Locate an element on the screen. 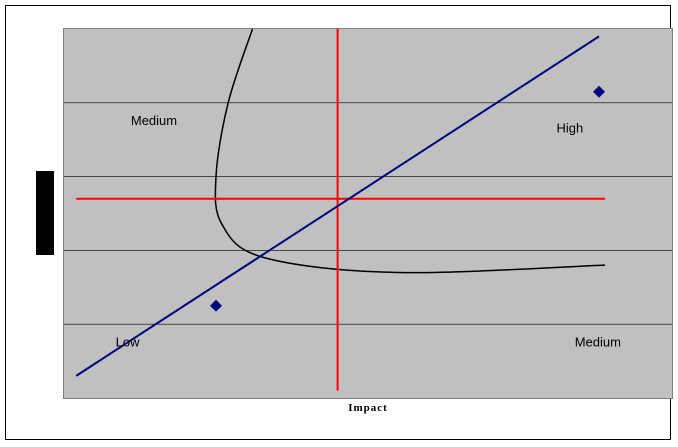 This screenshot has width=678, height=447. quadrant-label-3: Medium is located at coordinates (598, 341).